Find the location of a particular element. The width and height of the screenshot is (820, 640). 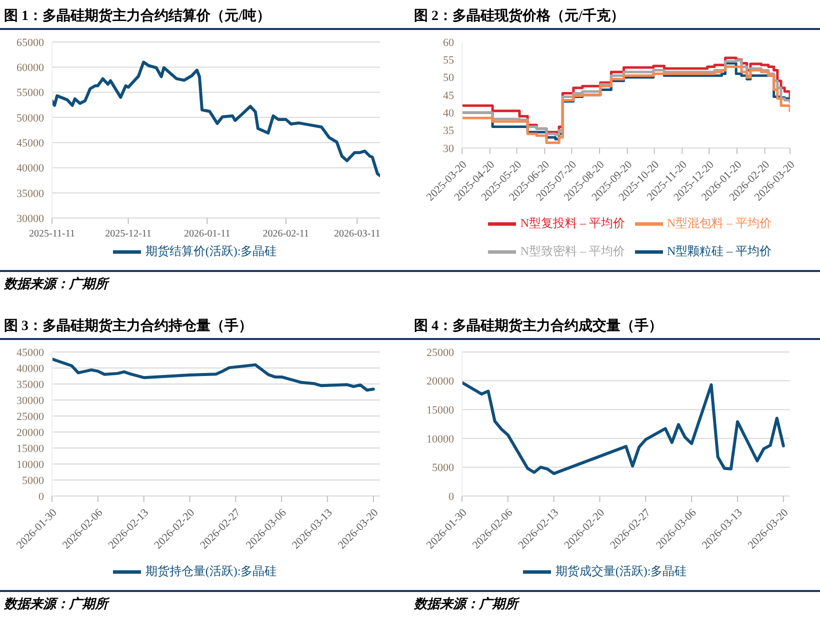

x-tick-label: 2026-01-11 is located at coordinates (207, 234).